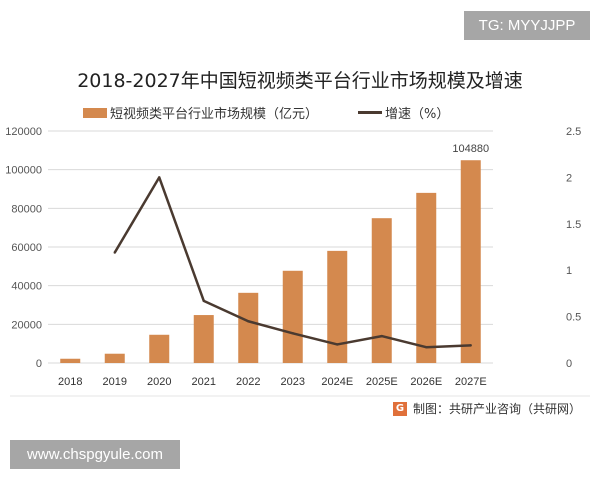  Describe the element at coordinates (573, 318) in the screenshot. I see `right-tick-label: 0.5` at that location.